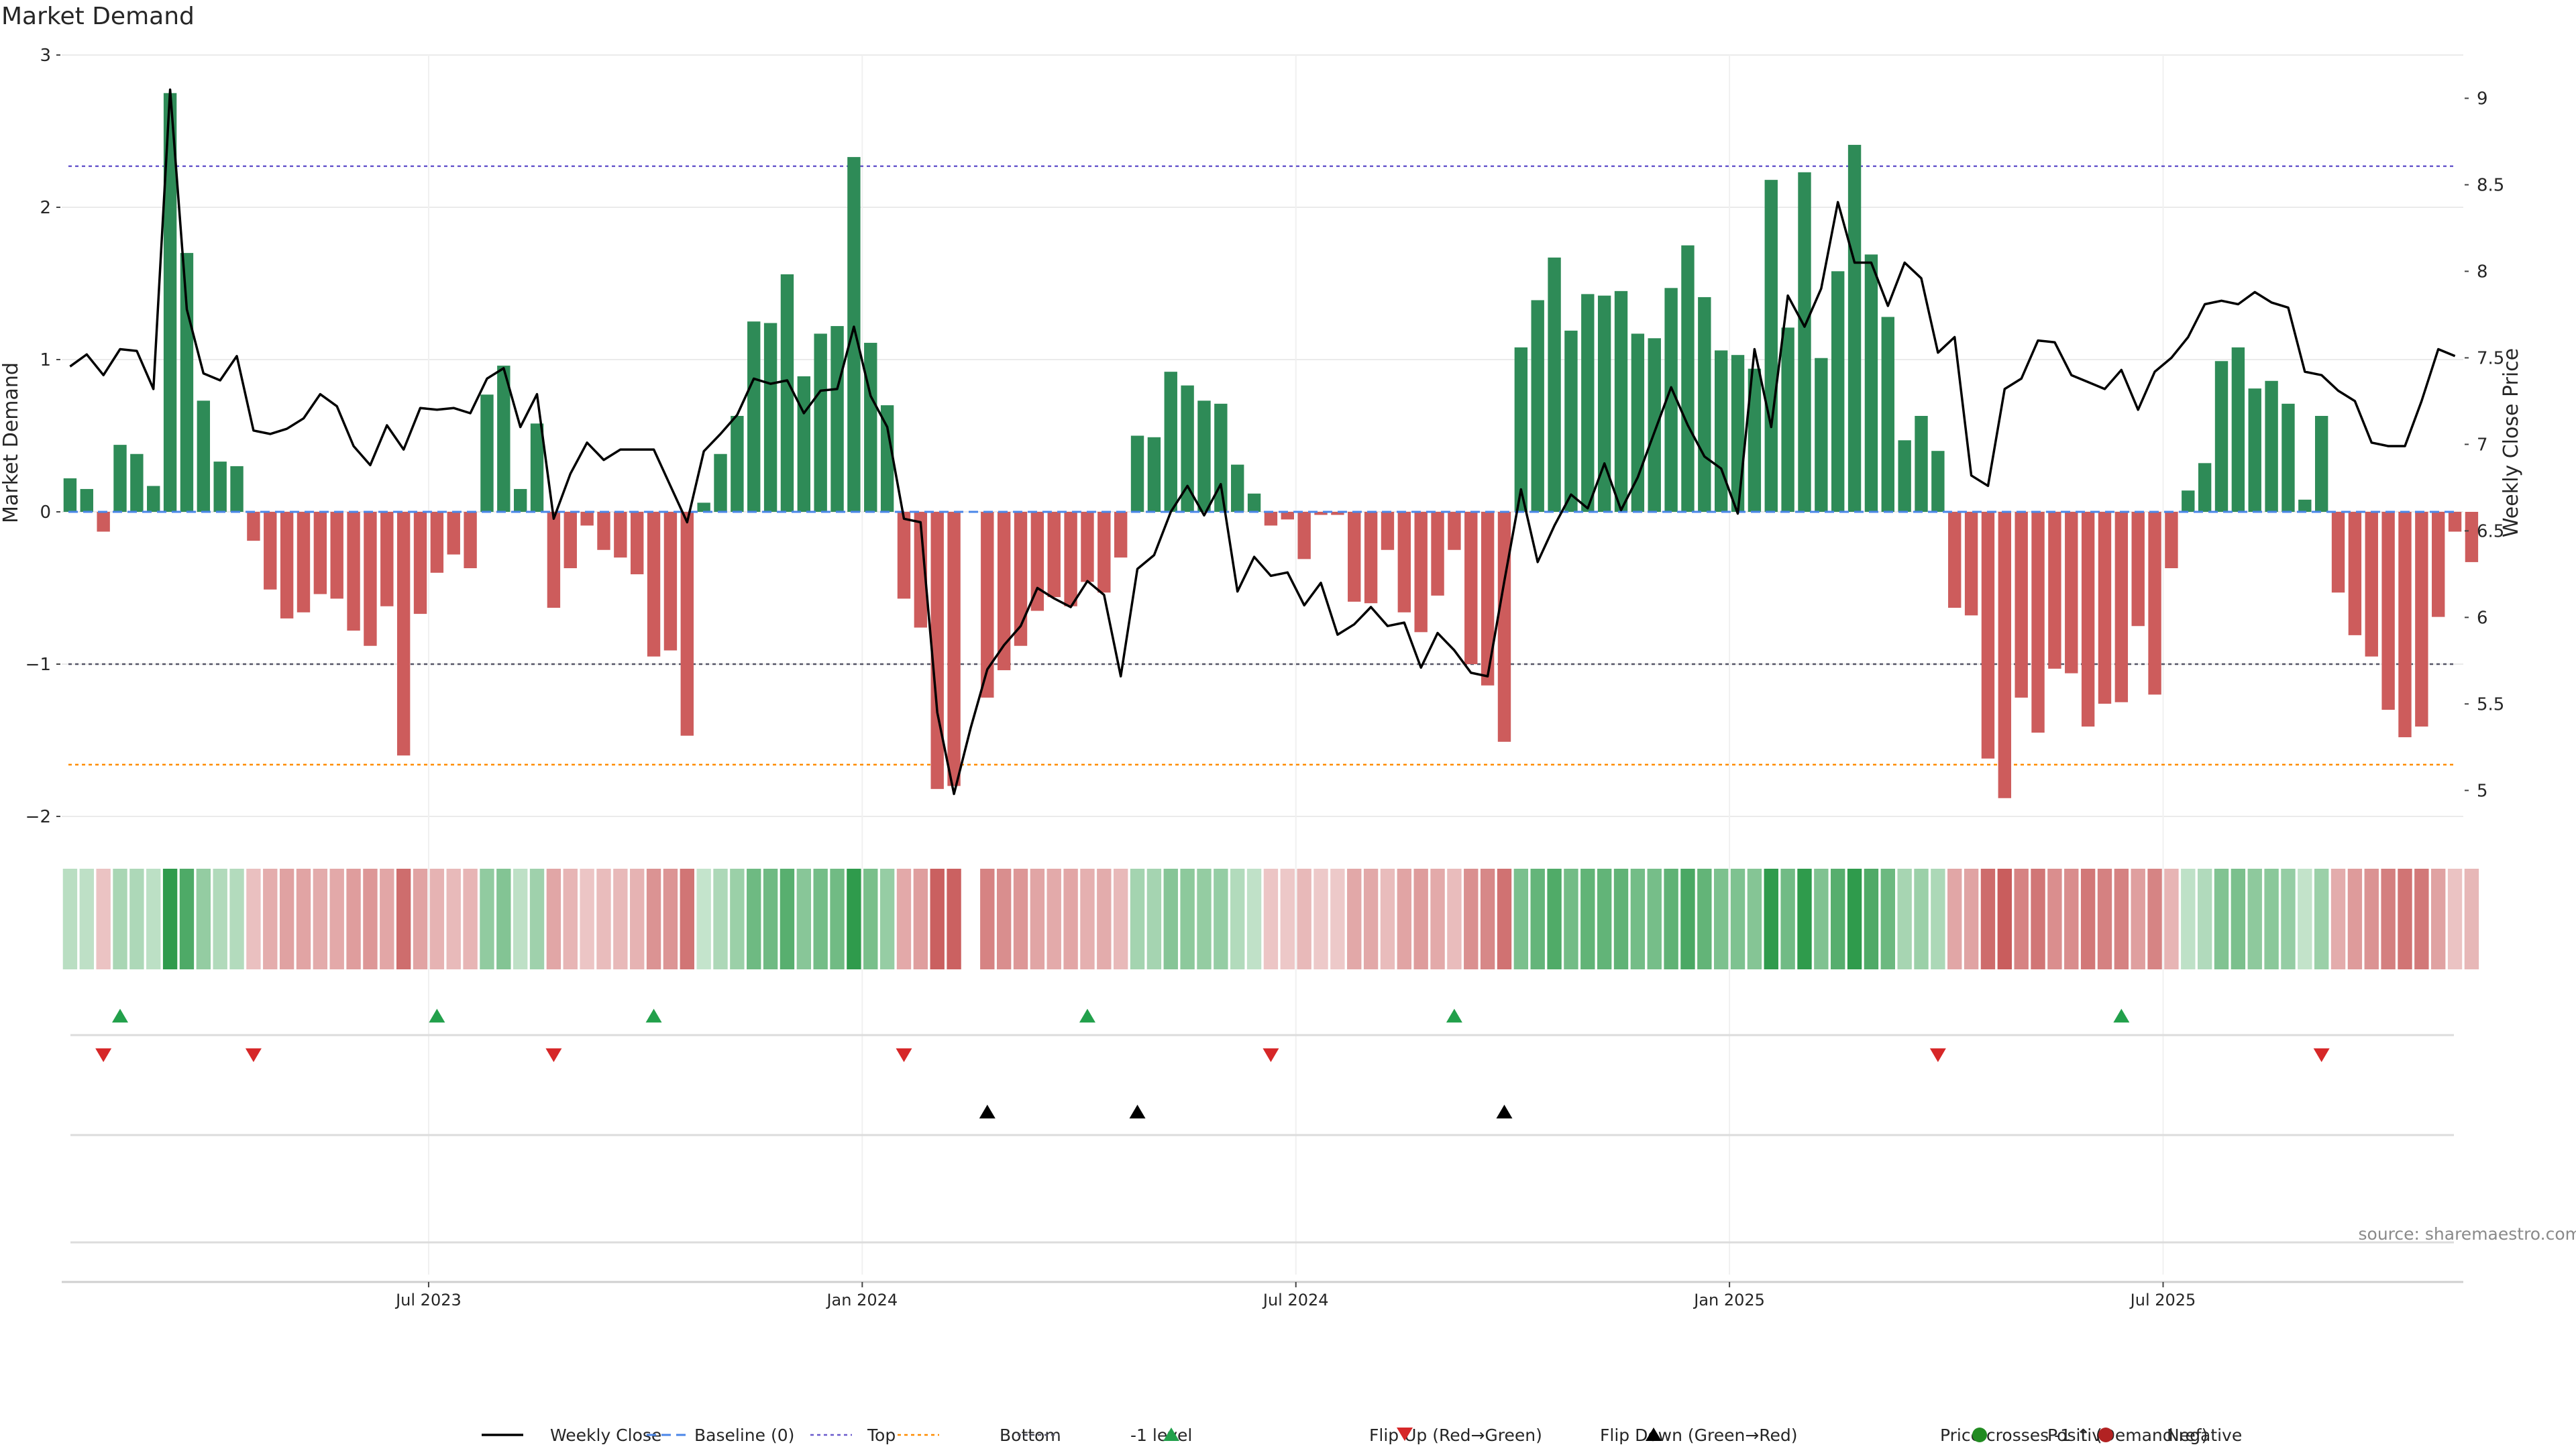 This screenshot has width=2576, height=1449. I want to click on right-tick-label: 5, so click(2482, 791).